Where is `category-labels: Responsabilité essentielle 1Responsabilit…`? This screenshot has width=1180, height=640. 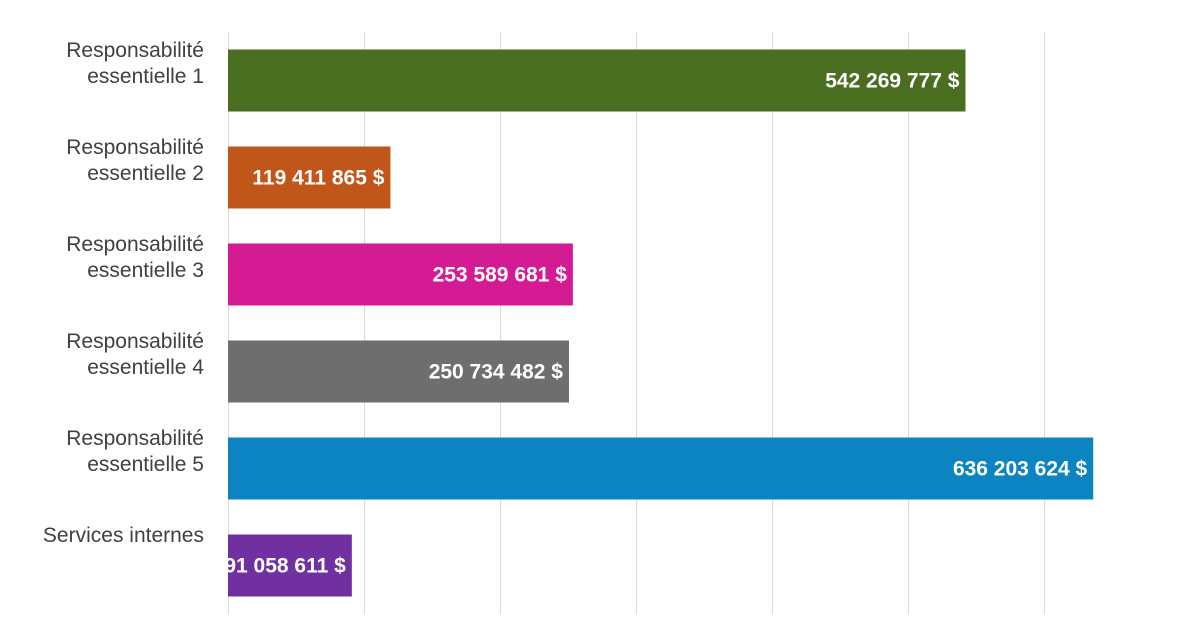
category-labels: Responsabilité essentielle 1Responsabilit… is located at coordinates (123, 293).